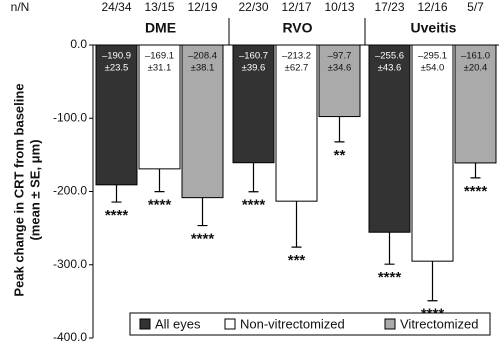  I want to click on legend-label: All eyes, so click(178, 323).